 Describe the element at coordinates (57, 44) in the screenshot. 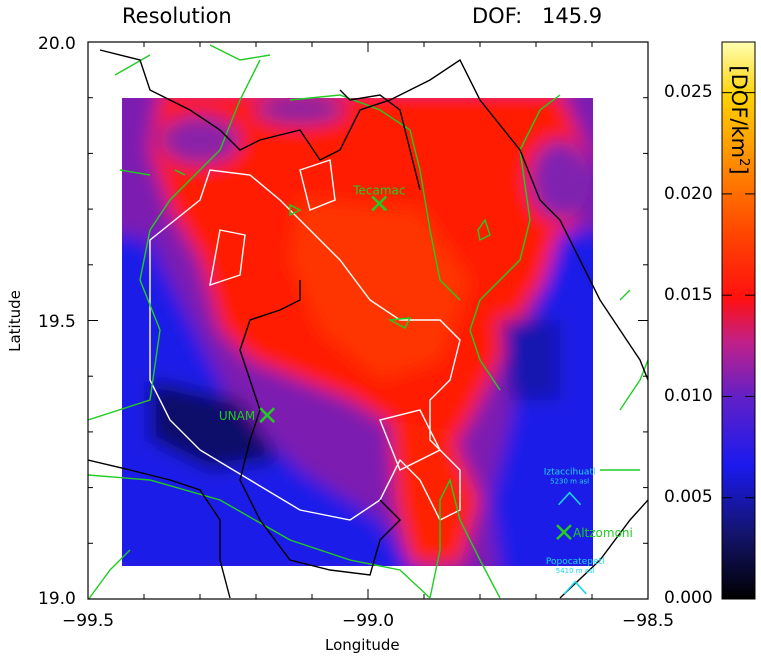

I see `y-tick-label: 20.0` at that location.